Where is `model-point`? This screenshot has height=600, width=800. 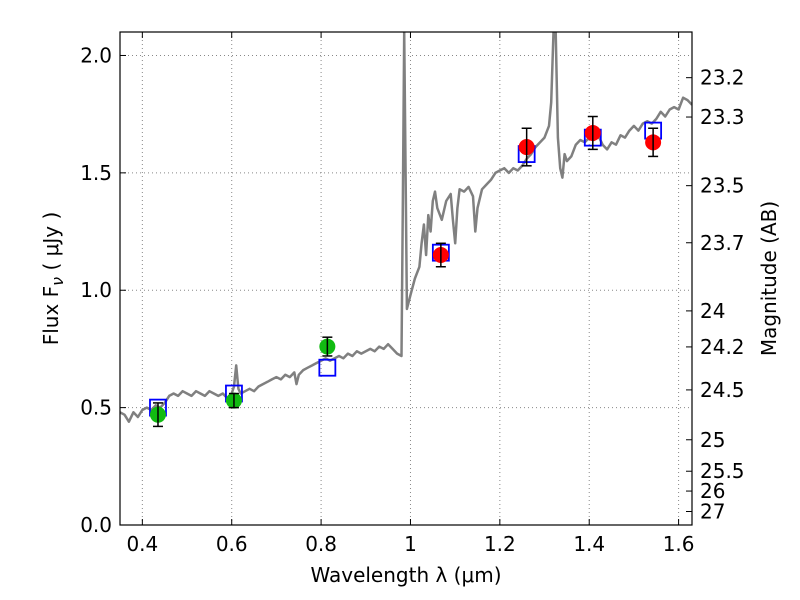 model-point is located at coordinates (327, 367).